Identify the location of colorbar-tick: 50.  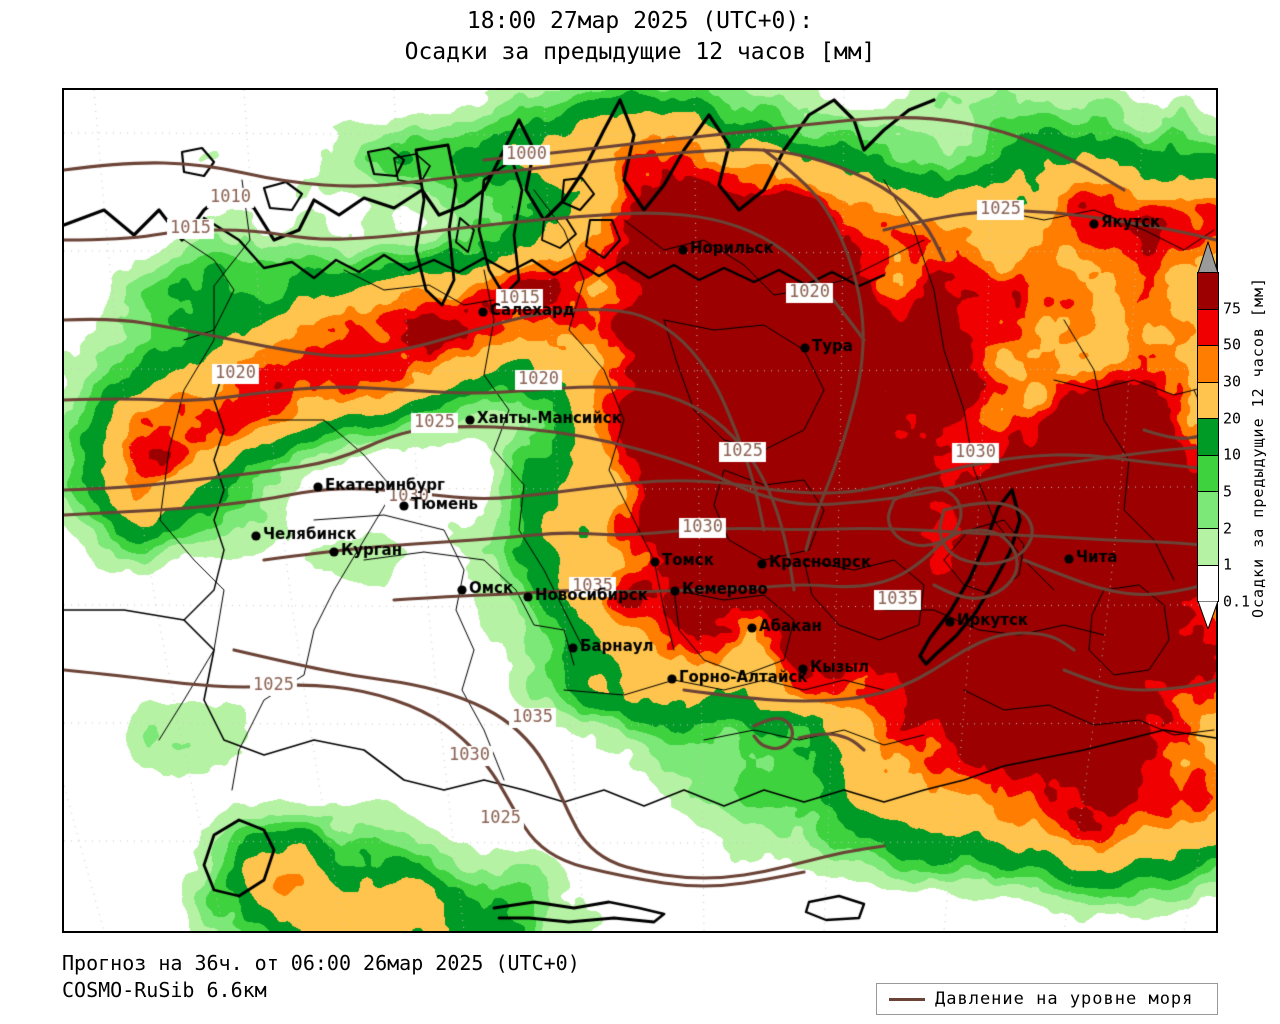
(1232, 344).